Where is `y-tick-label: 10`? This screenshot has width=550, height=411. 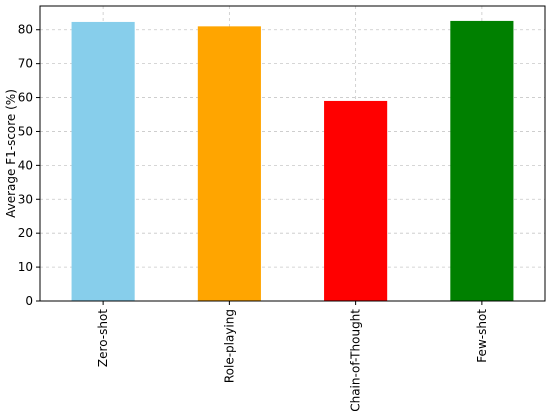
y-tick-label: 10 is located at coordinates (25, 267).